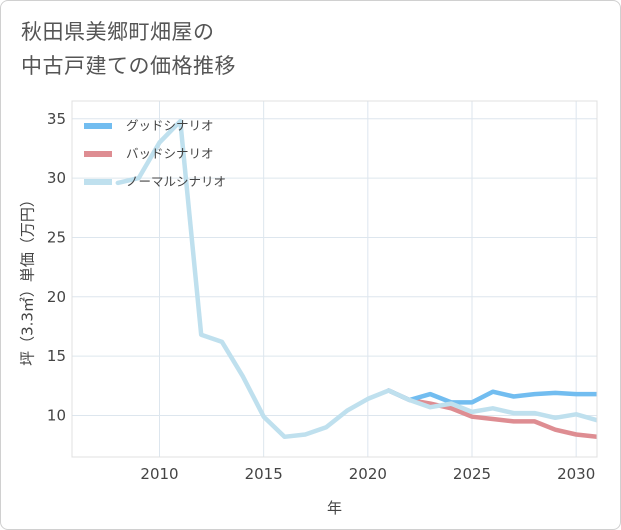 The width and height of the screenshot is (621, 530). What do you see at coordinates (118, 32) in the screenshot?
I see `chart-title-line-1: 秋田県美郷町畑屋の` at bounding box center [118, 32].